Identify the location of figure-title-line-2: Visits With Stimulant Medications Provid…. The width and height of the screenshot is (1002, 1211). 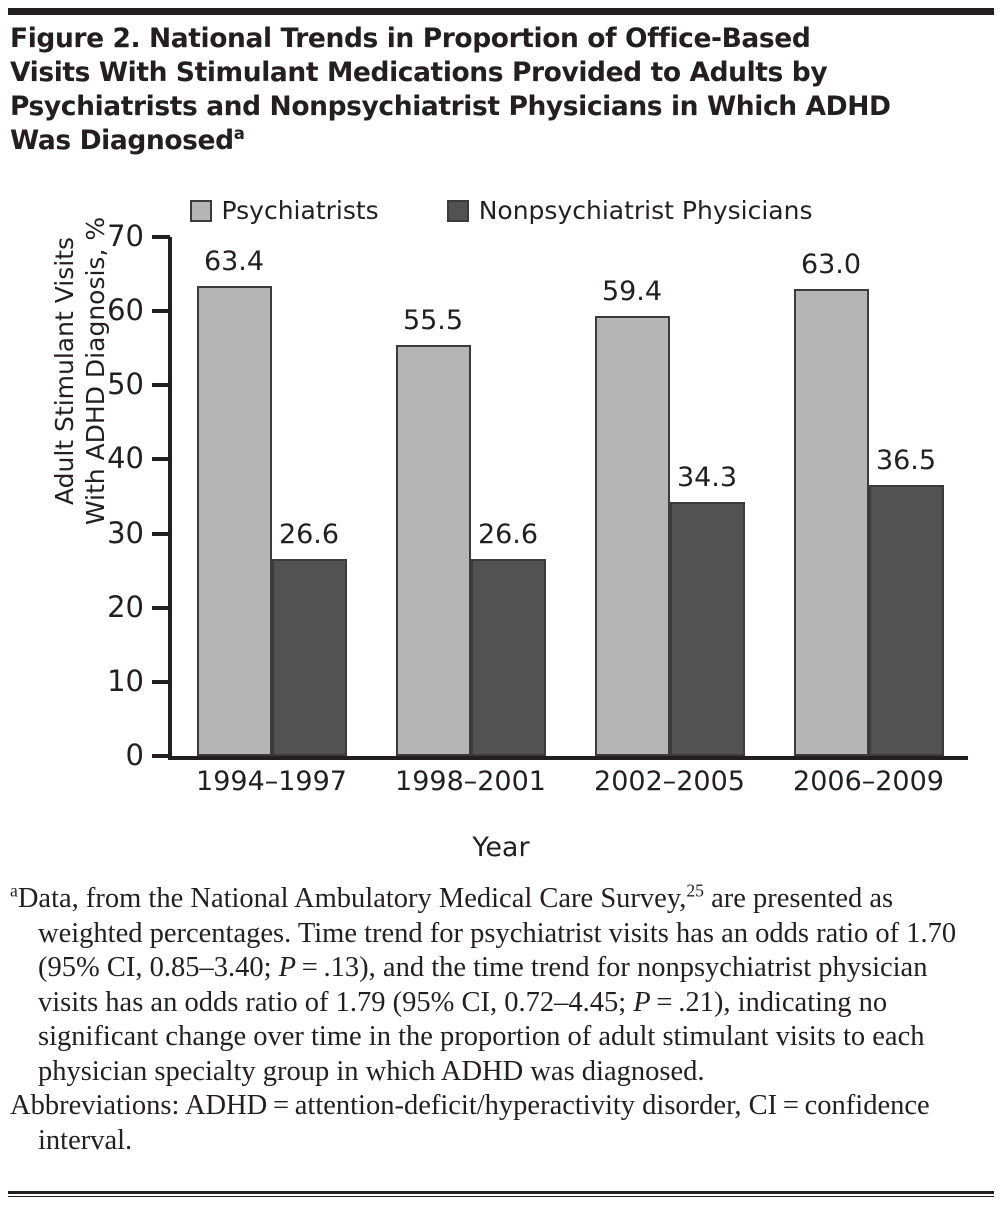
(419, 72).